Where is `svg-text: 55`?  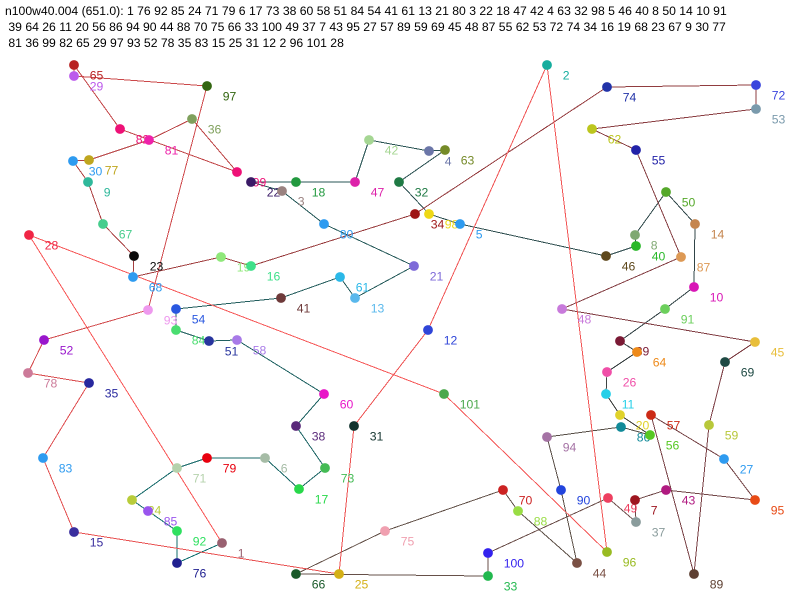
svg-text: 55 is located at coordinates (659, 161).